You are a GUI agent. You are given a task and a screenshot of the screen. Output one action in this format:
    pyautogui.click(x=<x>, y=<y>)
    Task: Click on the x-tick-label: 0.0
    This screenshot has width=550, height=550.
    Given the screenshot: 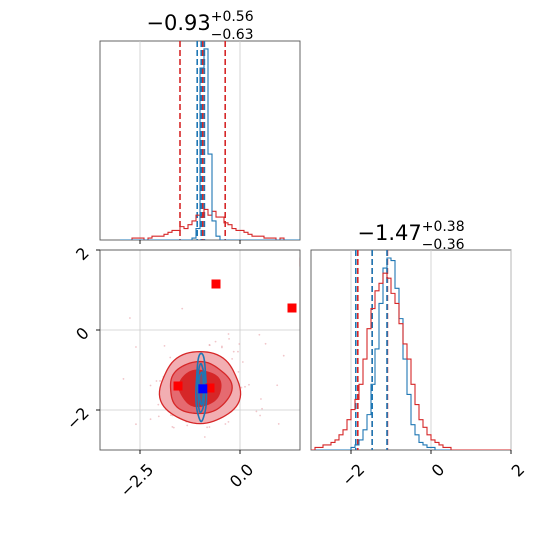 What is the action you would take?
    pyautogui.click(x=241, y=475)
    